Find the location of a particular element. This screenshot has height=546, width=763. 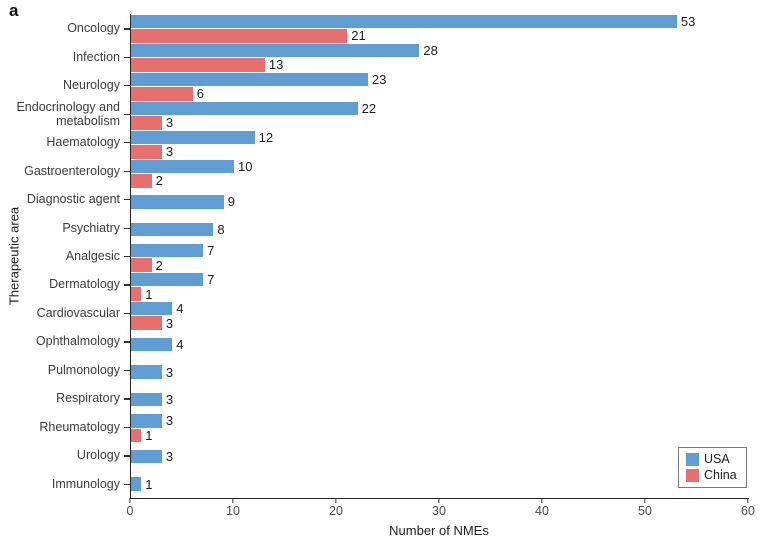

bar-row: 7 is located at coordinates (440, 279).